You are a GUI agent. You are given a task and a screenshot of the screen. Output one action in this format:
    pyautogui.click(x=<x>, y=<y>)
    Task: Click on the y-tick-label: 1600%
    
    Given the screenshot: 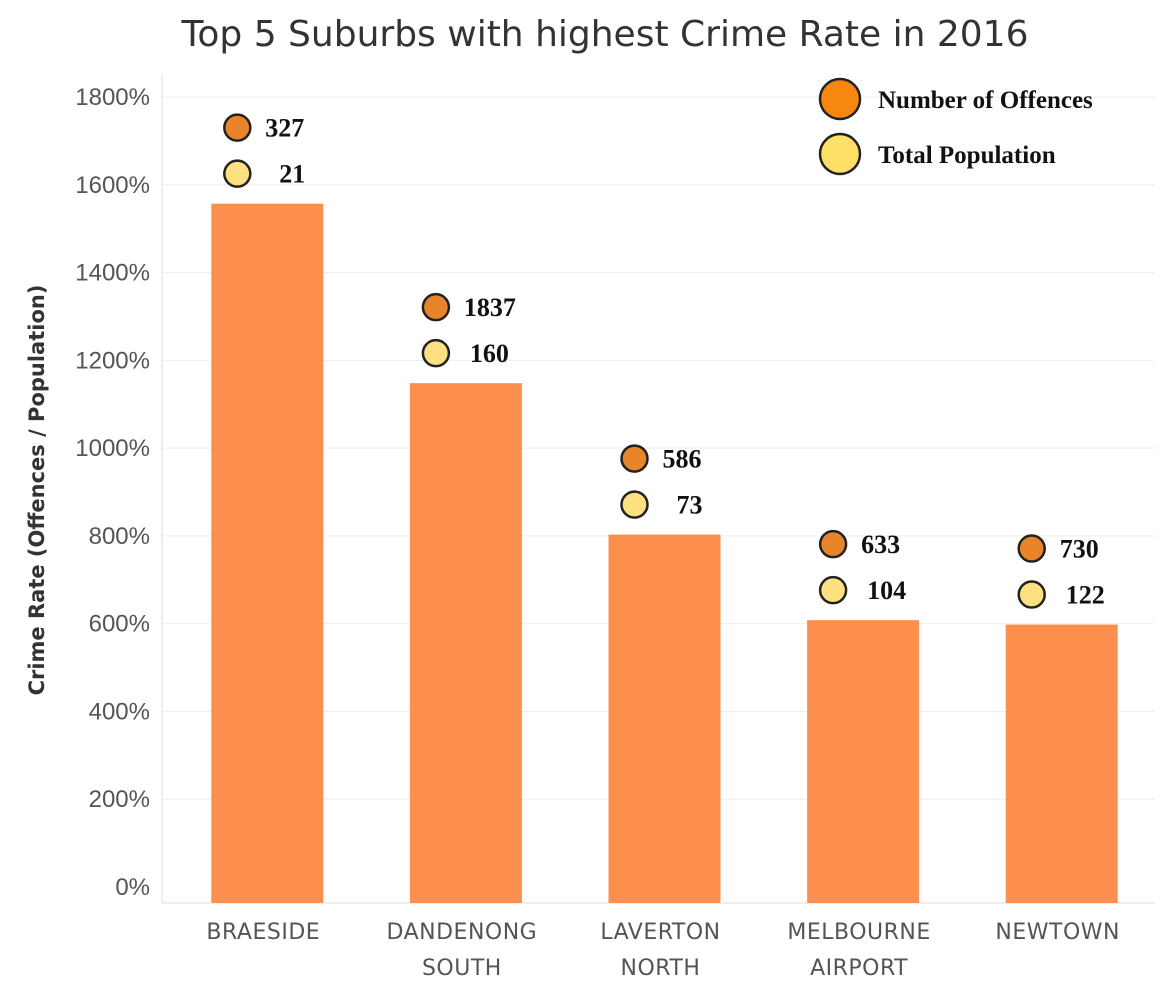 What is the action you would take?
    pyautogui.click(x=112, y=185)
    